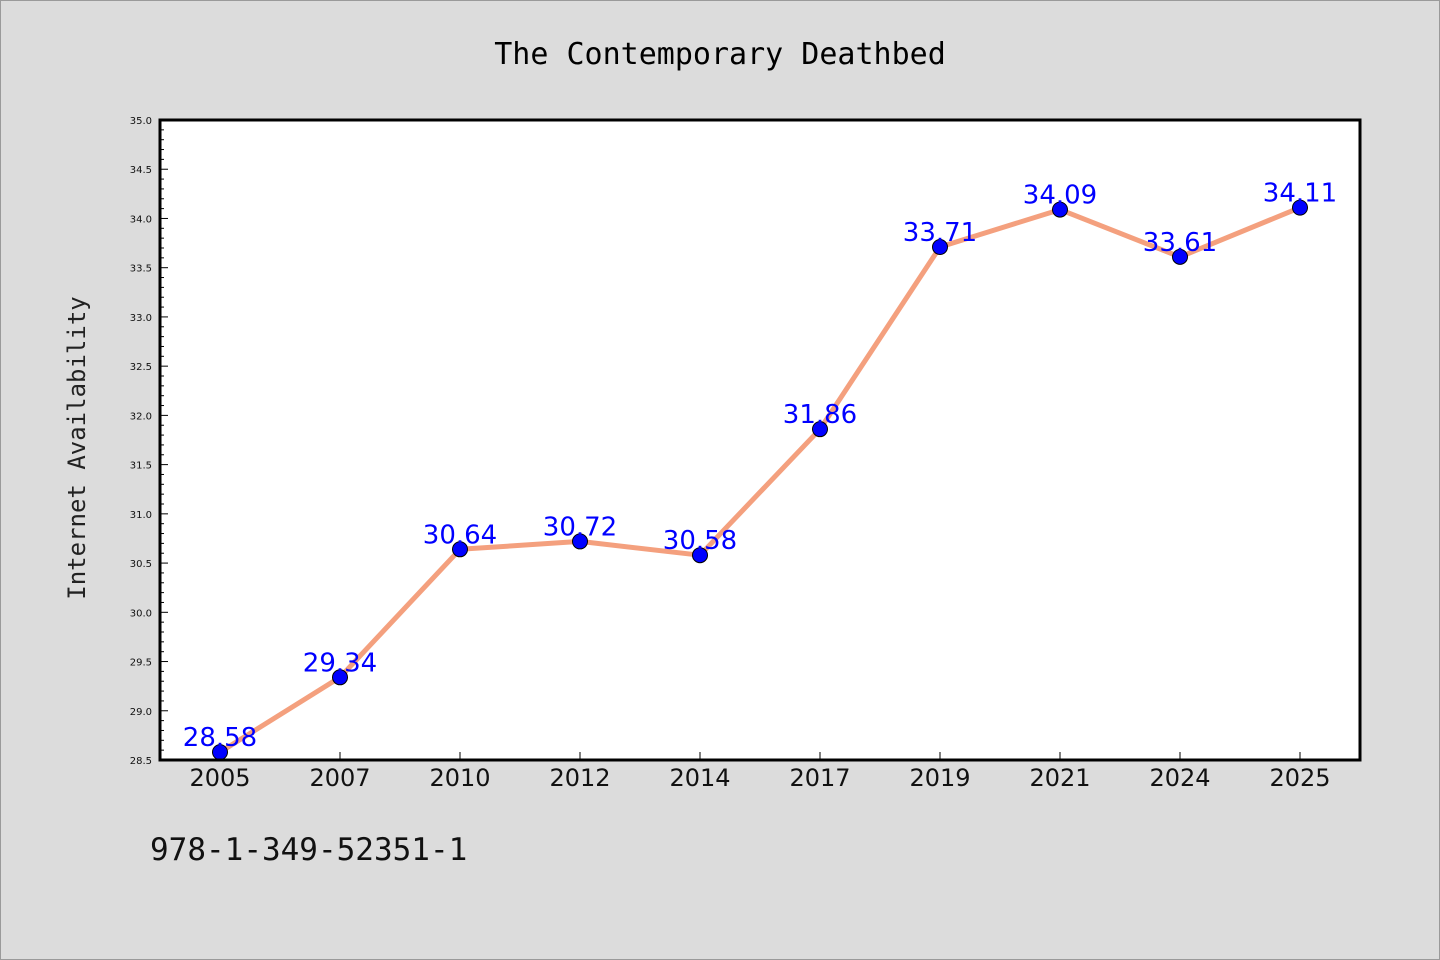  Describe the element at coordinates (141, 613) in the screenshot. I see `y-tick-label: 30.0` at that location.